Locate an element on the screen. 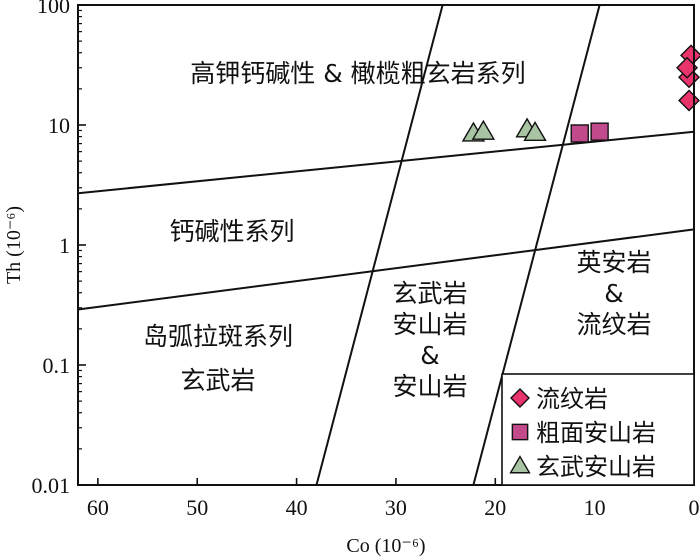 The height and width of the screenshot is (560, 700). y-axis: 0.01 0.1 1 10 100 is located at coordinates (59, 249).